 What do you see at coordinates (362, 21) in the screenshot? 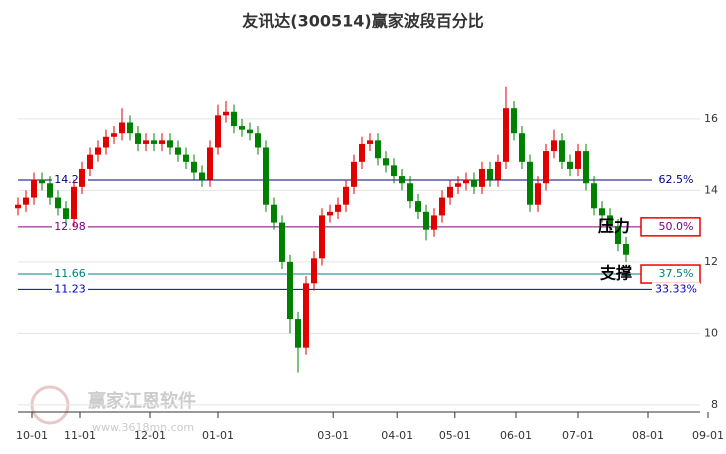
I see `chart-title: 友讯达(300514)赢家波段百分比` at bounding box center [362, 21].